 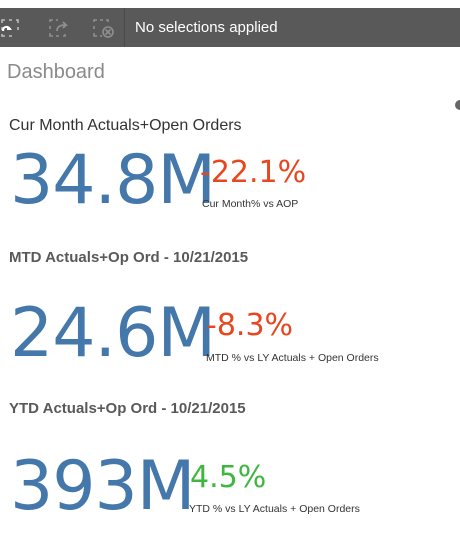 I want to click on toolbar-bar, so click(x=230, y=27).